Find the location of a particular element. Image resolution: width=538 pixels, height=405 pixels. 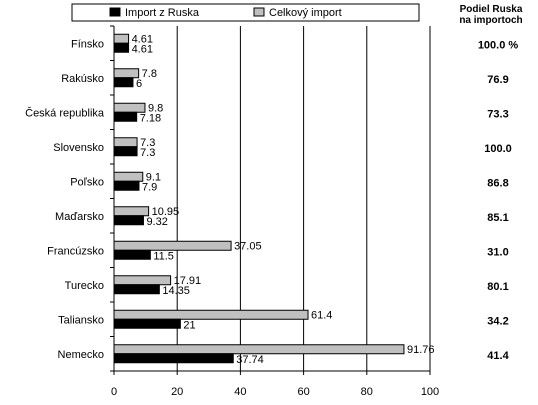

data-label-import-z-ruska: 4.61 is located at coordinates (142, 49).